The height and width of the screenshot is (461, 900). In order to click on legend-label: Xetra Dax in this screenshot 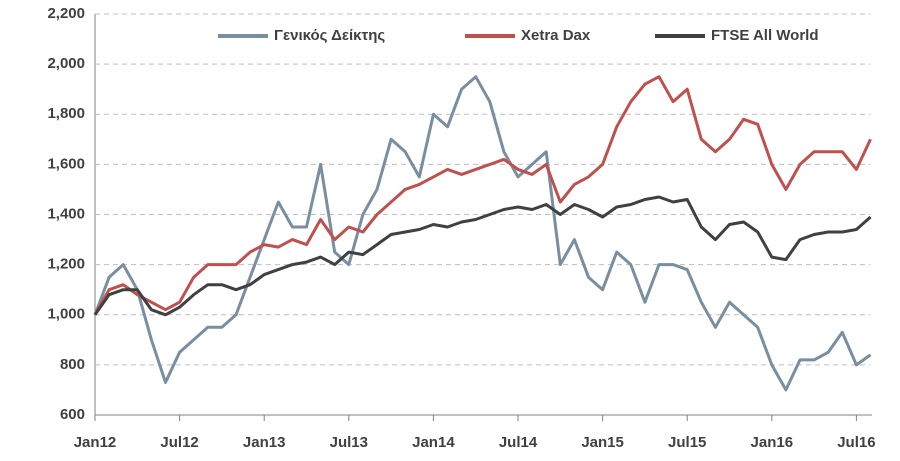, I will do `click(556, 35)`.